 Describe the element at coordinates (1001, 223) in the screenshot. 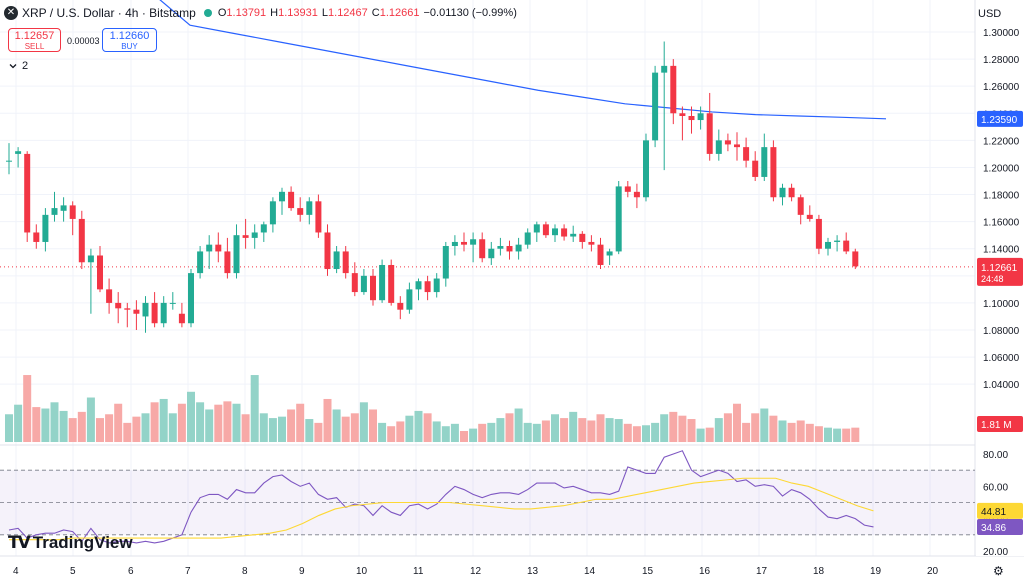

I see `price-tick-label: 1.16000` at that location.